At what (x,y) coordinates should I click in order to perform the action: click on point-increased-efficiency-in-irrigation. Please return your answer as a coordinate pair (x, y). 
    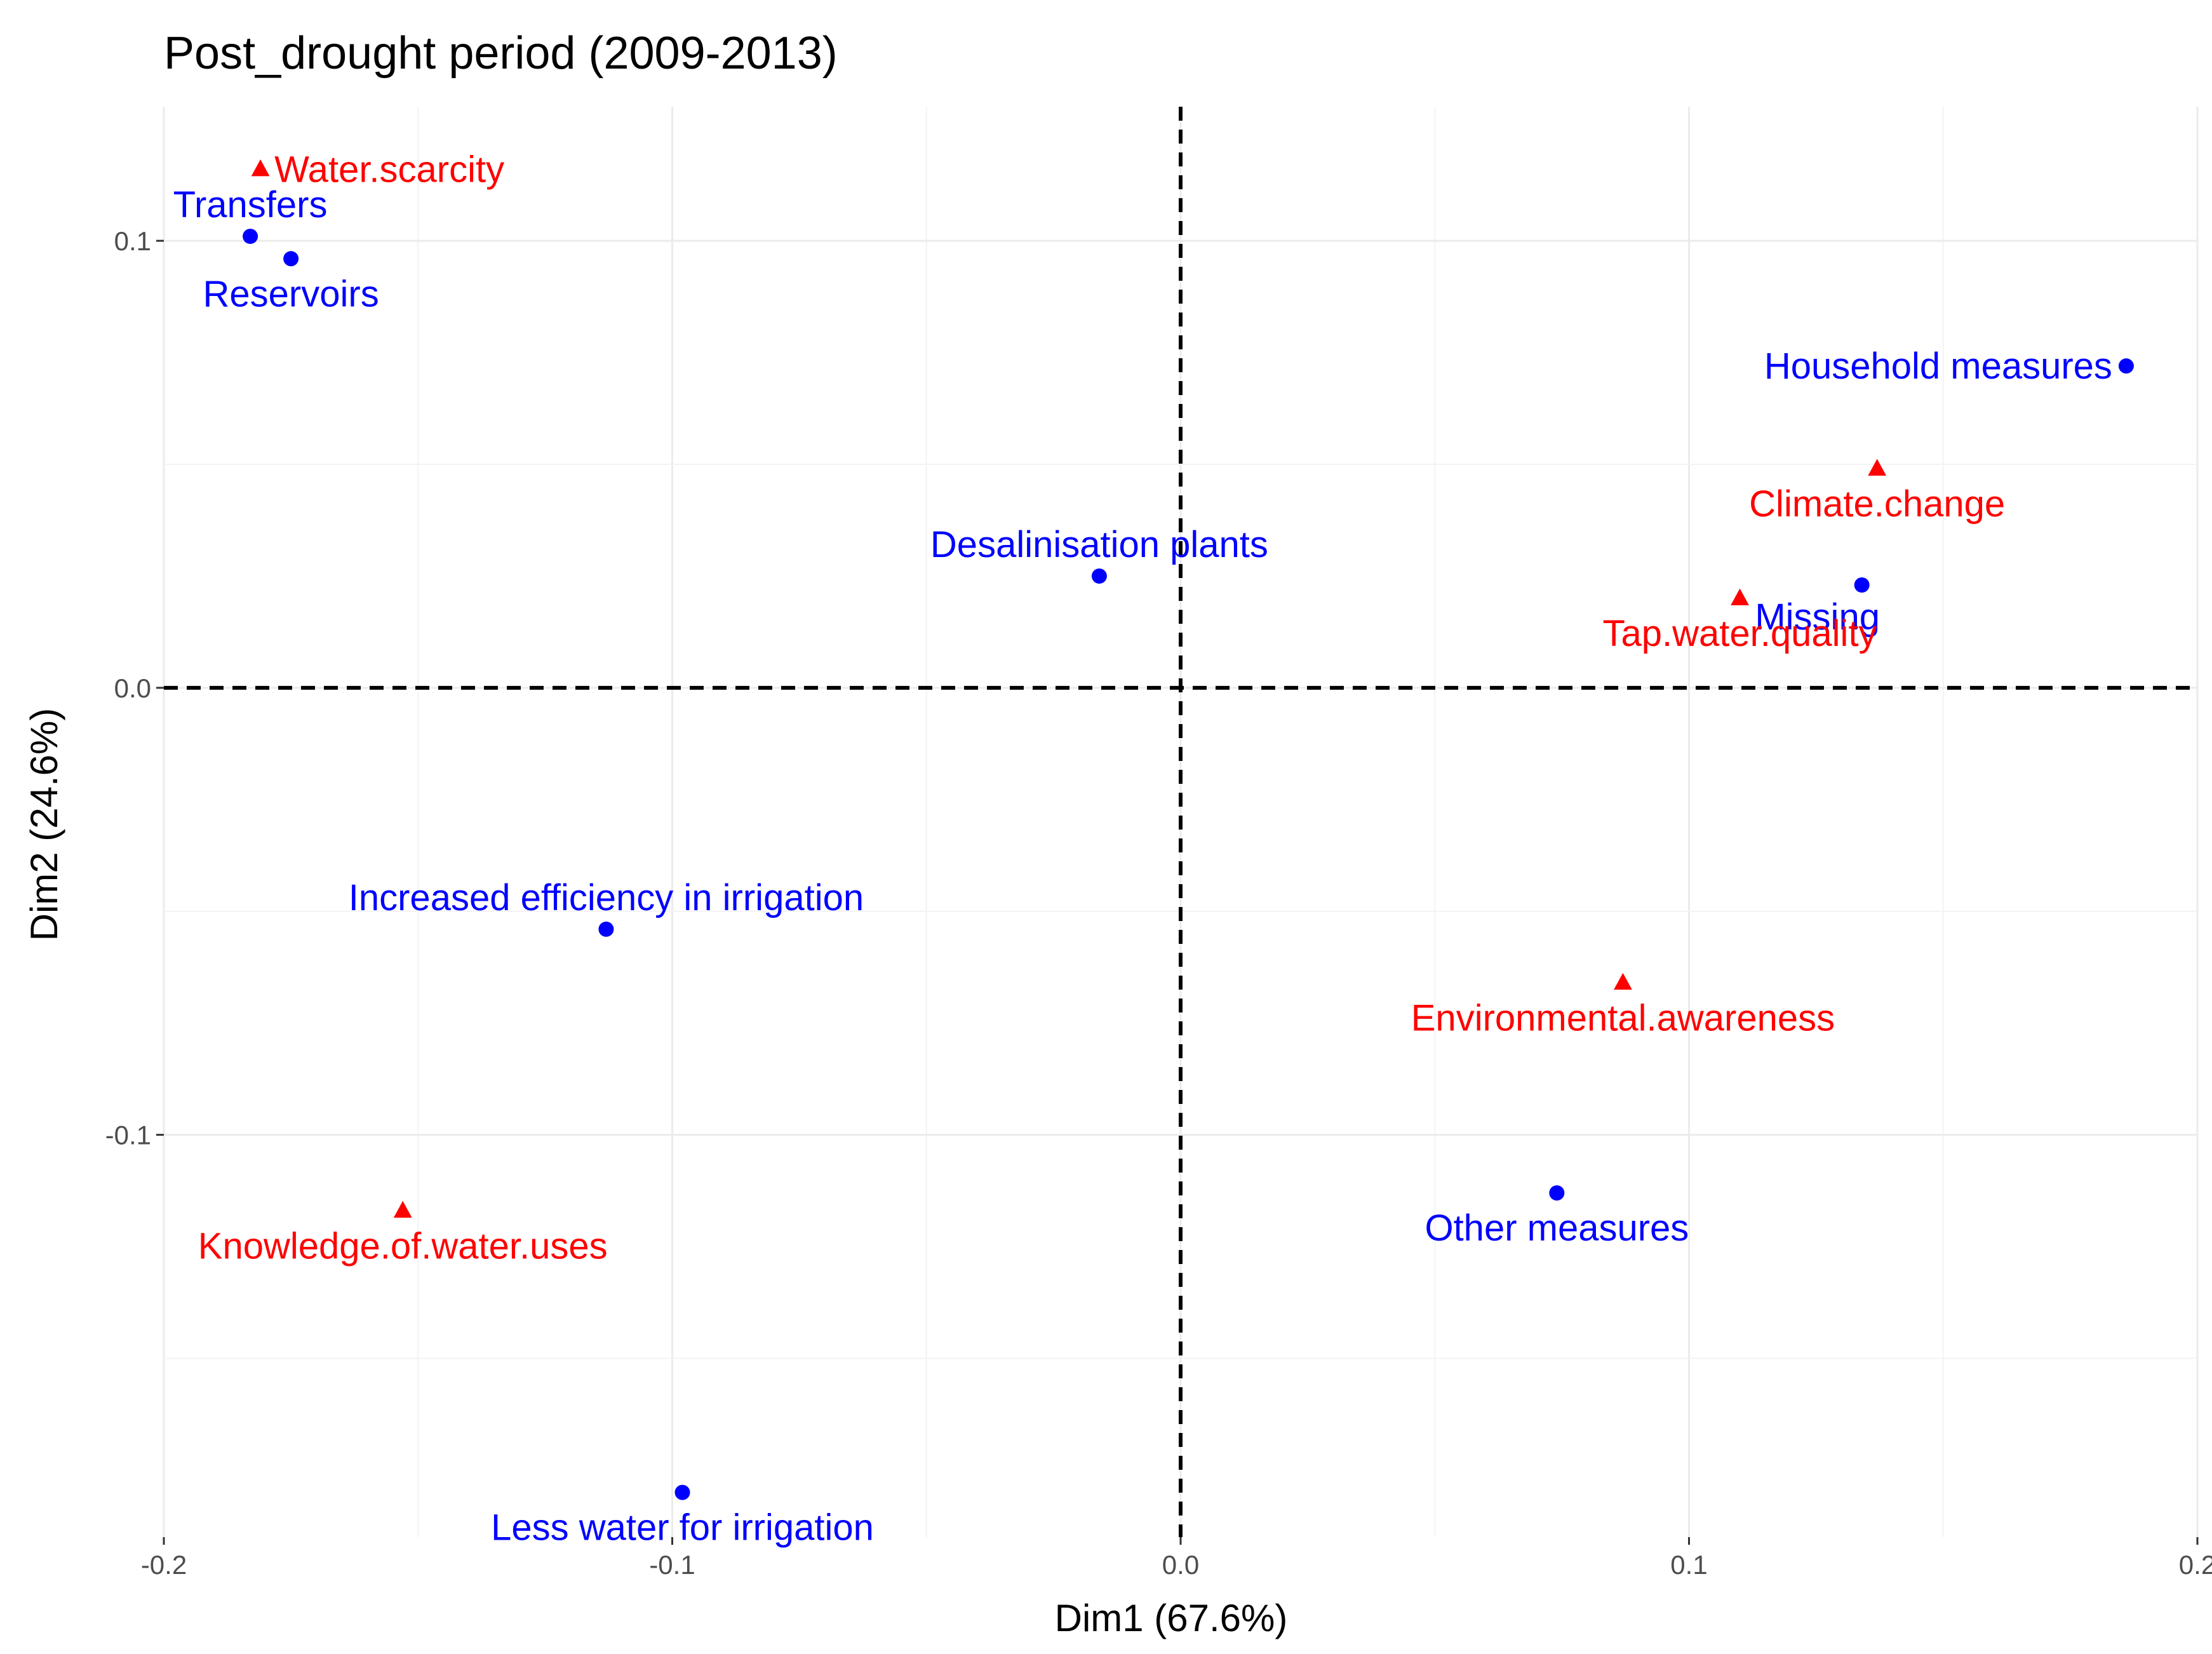
    Looking at the image, I should click on (606, 929).